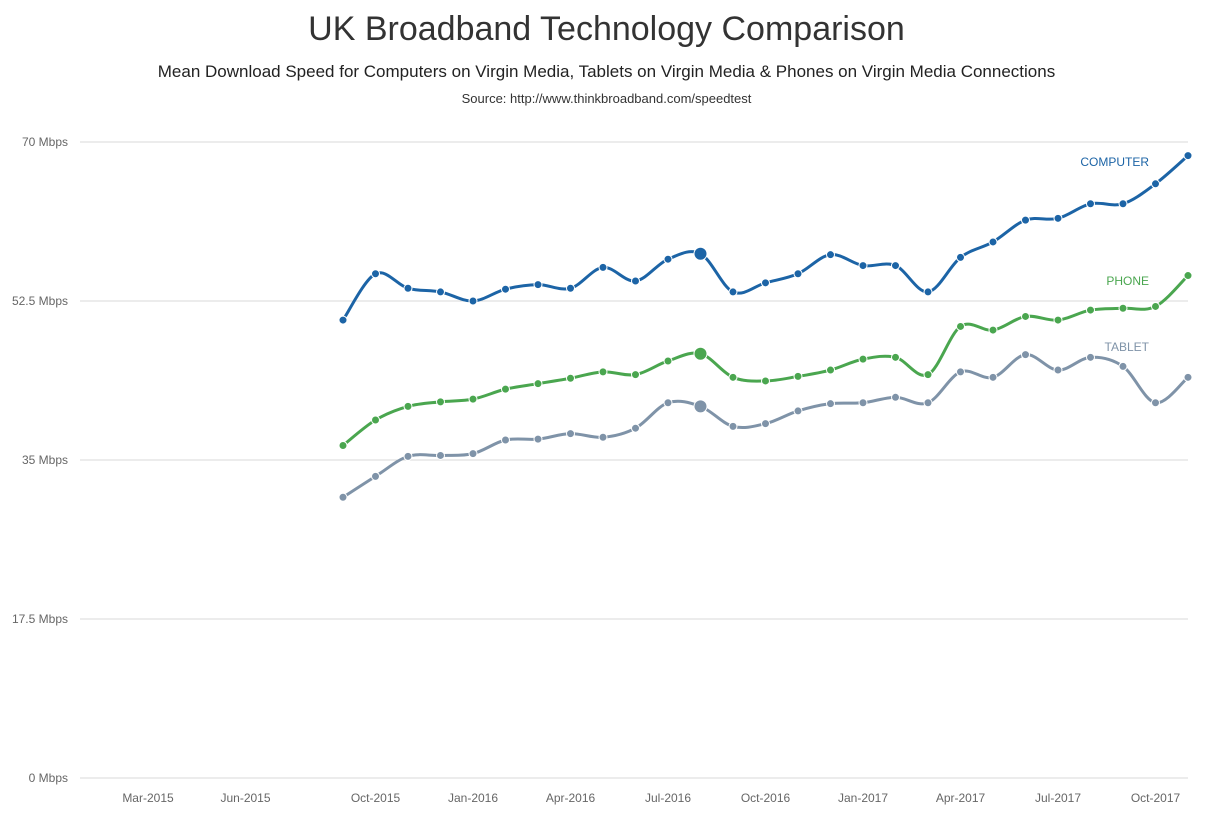 This screenshot has height=819, width=1213. Describe the element at coordinates (668, 798) in the screenshot. I see `x-tick-label: Jul-2016` at that location.